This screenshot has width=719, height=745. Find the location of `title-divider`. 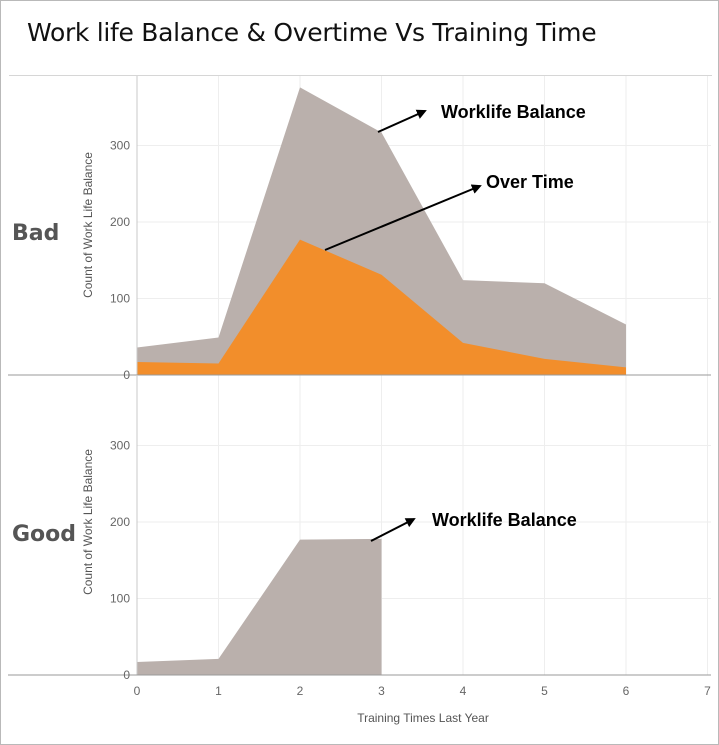

title-divider is located at coordinates (360, 75).